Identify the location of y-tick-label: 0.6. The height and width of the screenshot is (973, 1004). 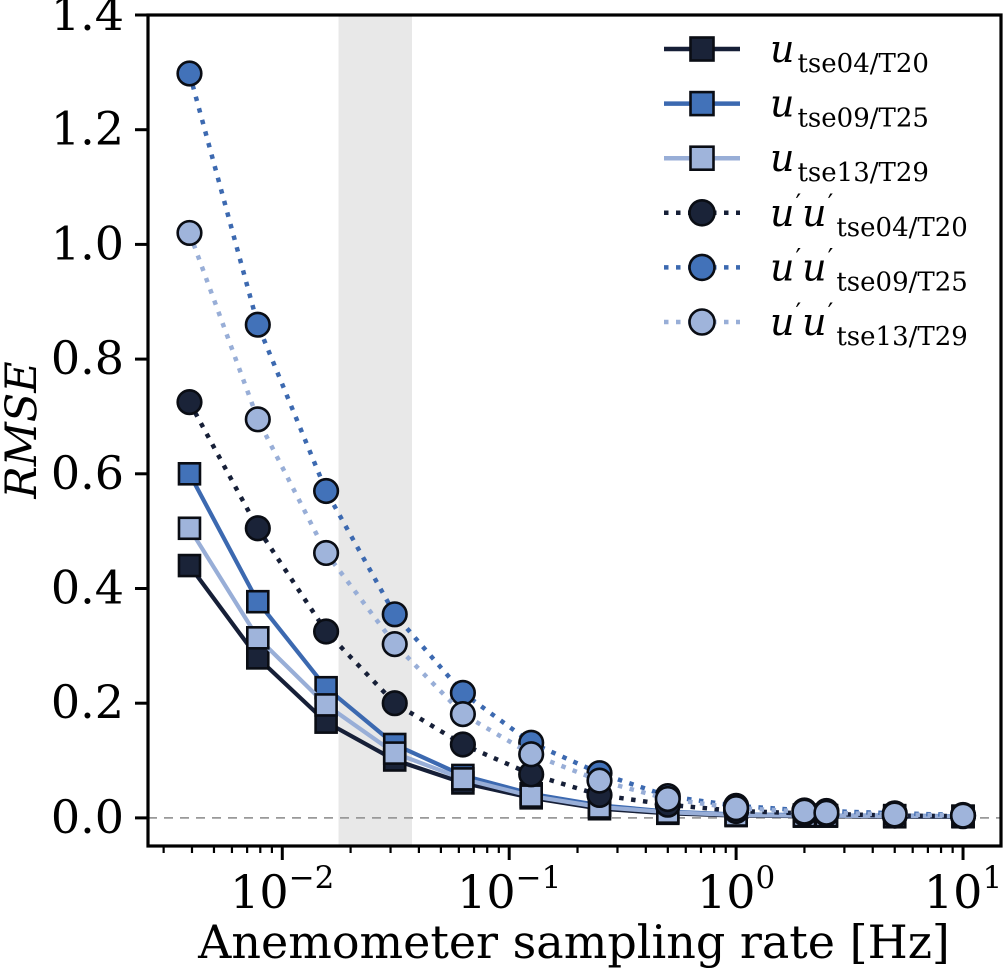
(87, 473).